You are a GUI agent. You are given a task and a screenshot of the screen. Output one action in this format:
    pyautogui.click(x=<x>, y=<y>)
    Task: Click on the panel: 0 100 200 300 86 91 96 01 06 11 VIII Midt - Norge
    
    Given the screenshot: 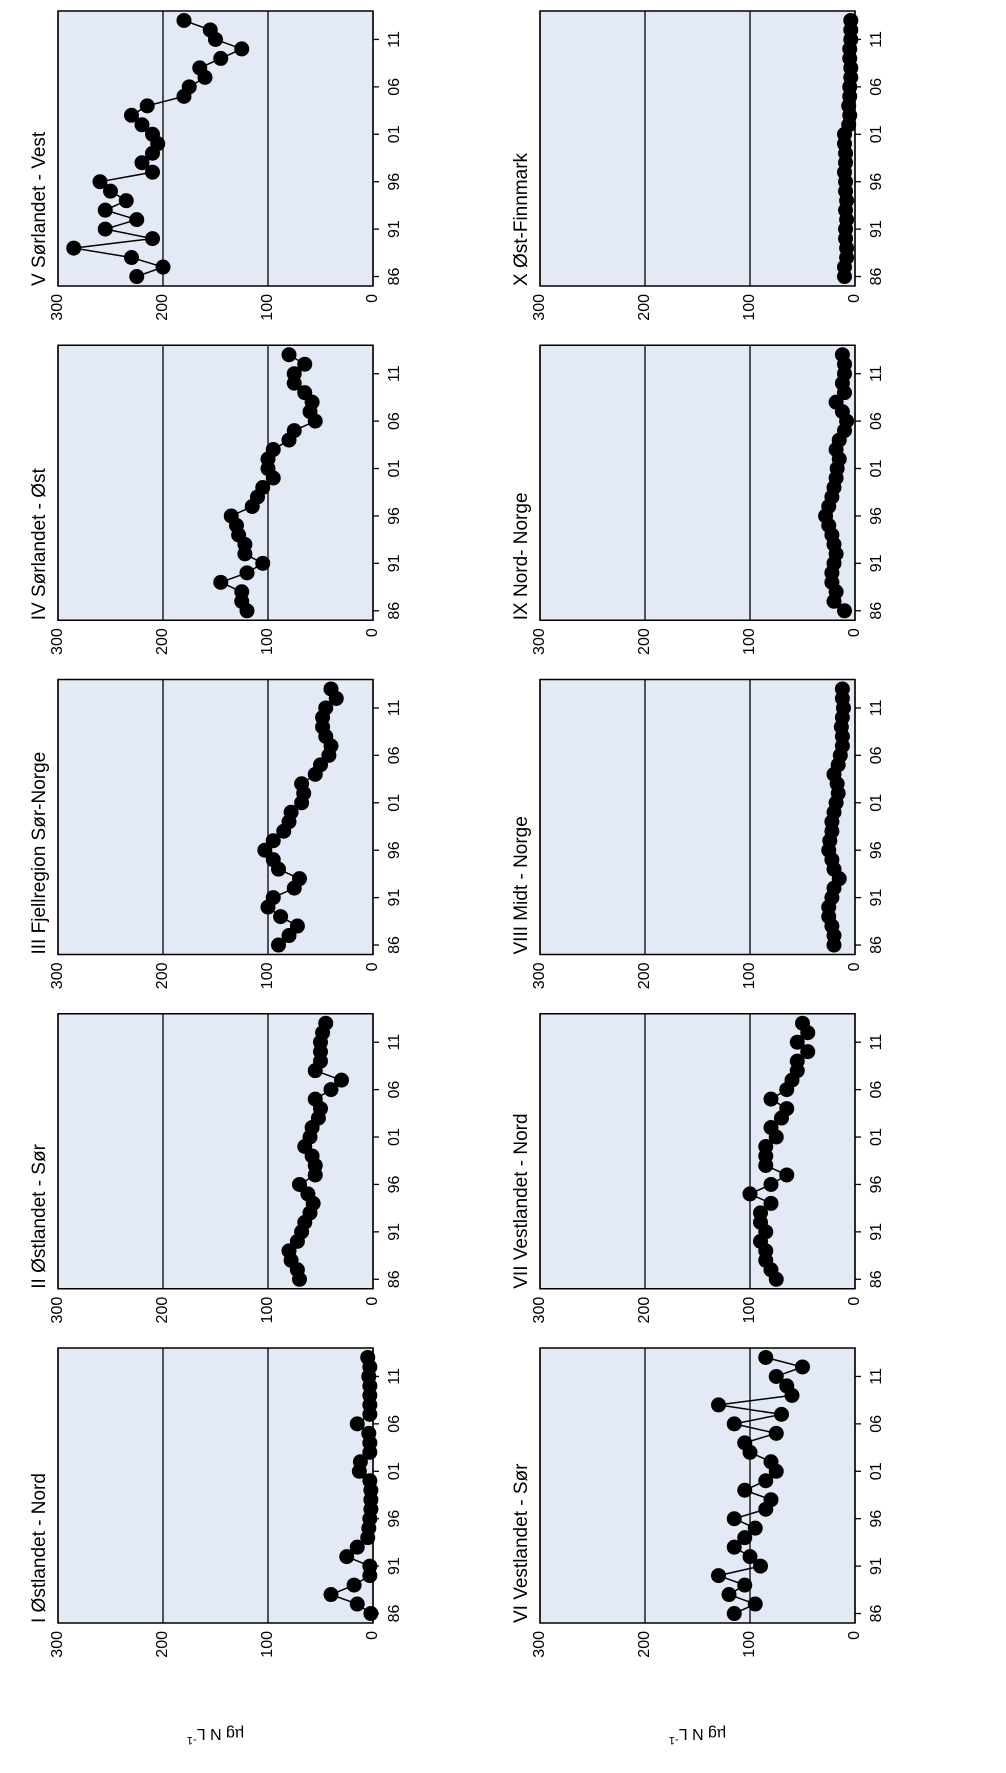 What is the action you would take?
    pyautogui.click(x=698, y=833)
    